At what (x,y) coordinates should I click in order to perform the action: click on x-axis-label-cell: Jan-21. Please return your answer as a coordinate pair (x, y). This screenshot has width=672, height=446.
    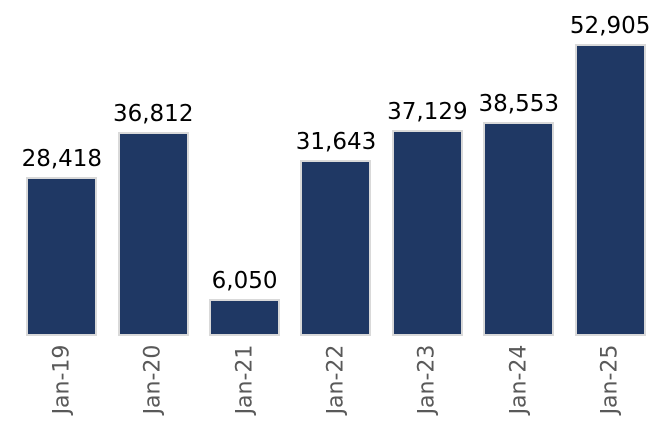
    Looking at the image, I should click on (244, 379).